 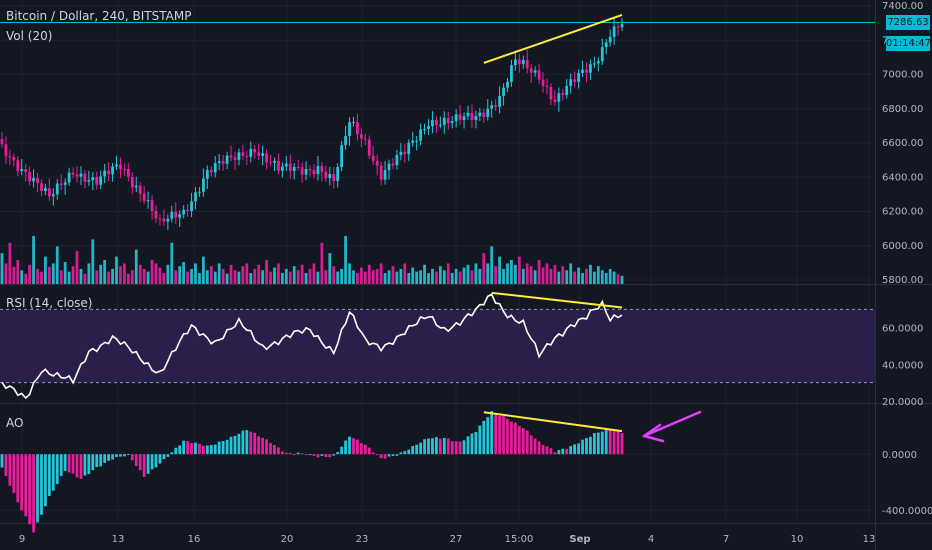 I want to click on price-tick-label: 7000.00, so click(x=902, y=75).